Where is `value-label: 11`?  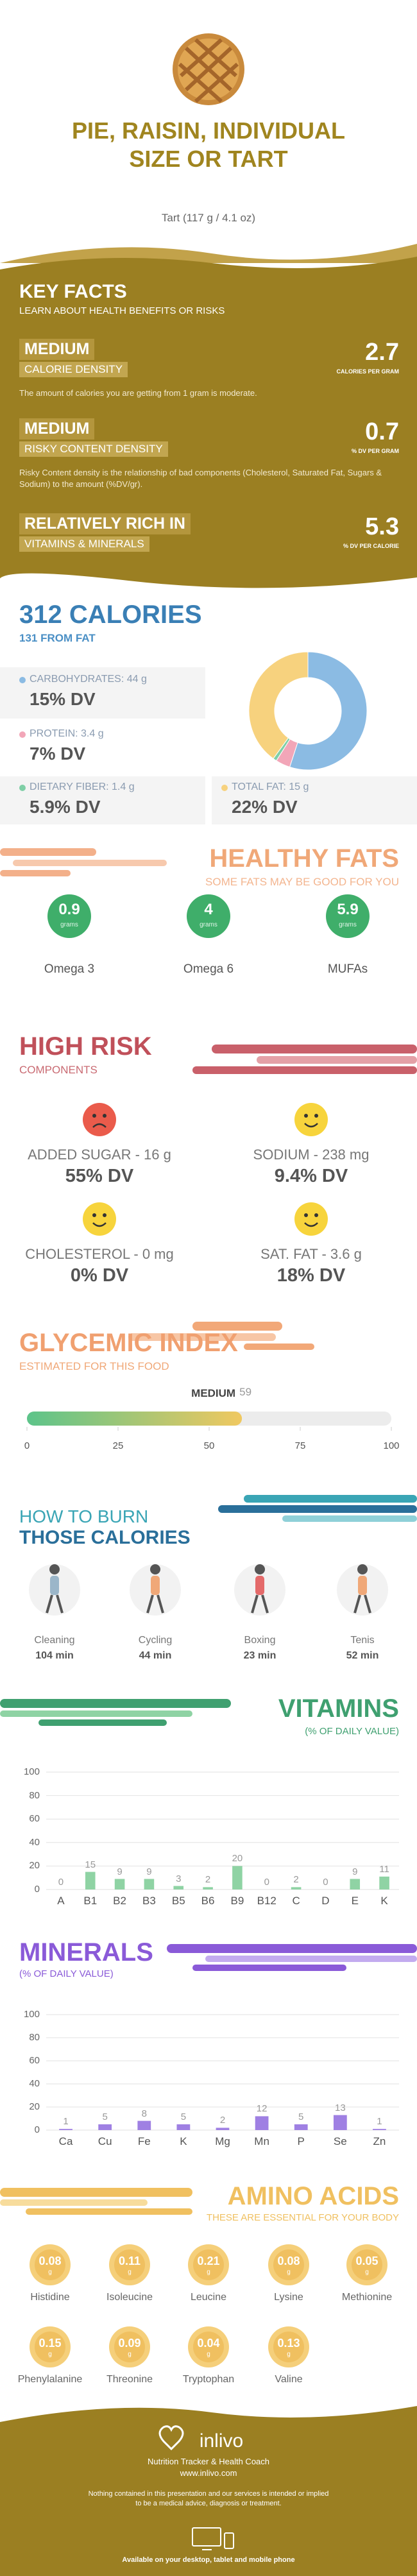 value-label: 11 is located at coordinates (384, 1869).